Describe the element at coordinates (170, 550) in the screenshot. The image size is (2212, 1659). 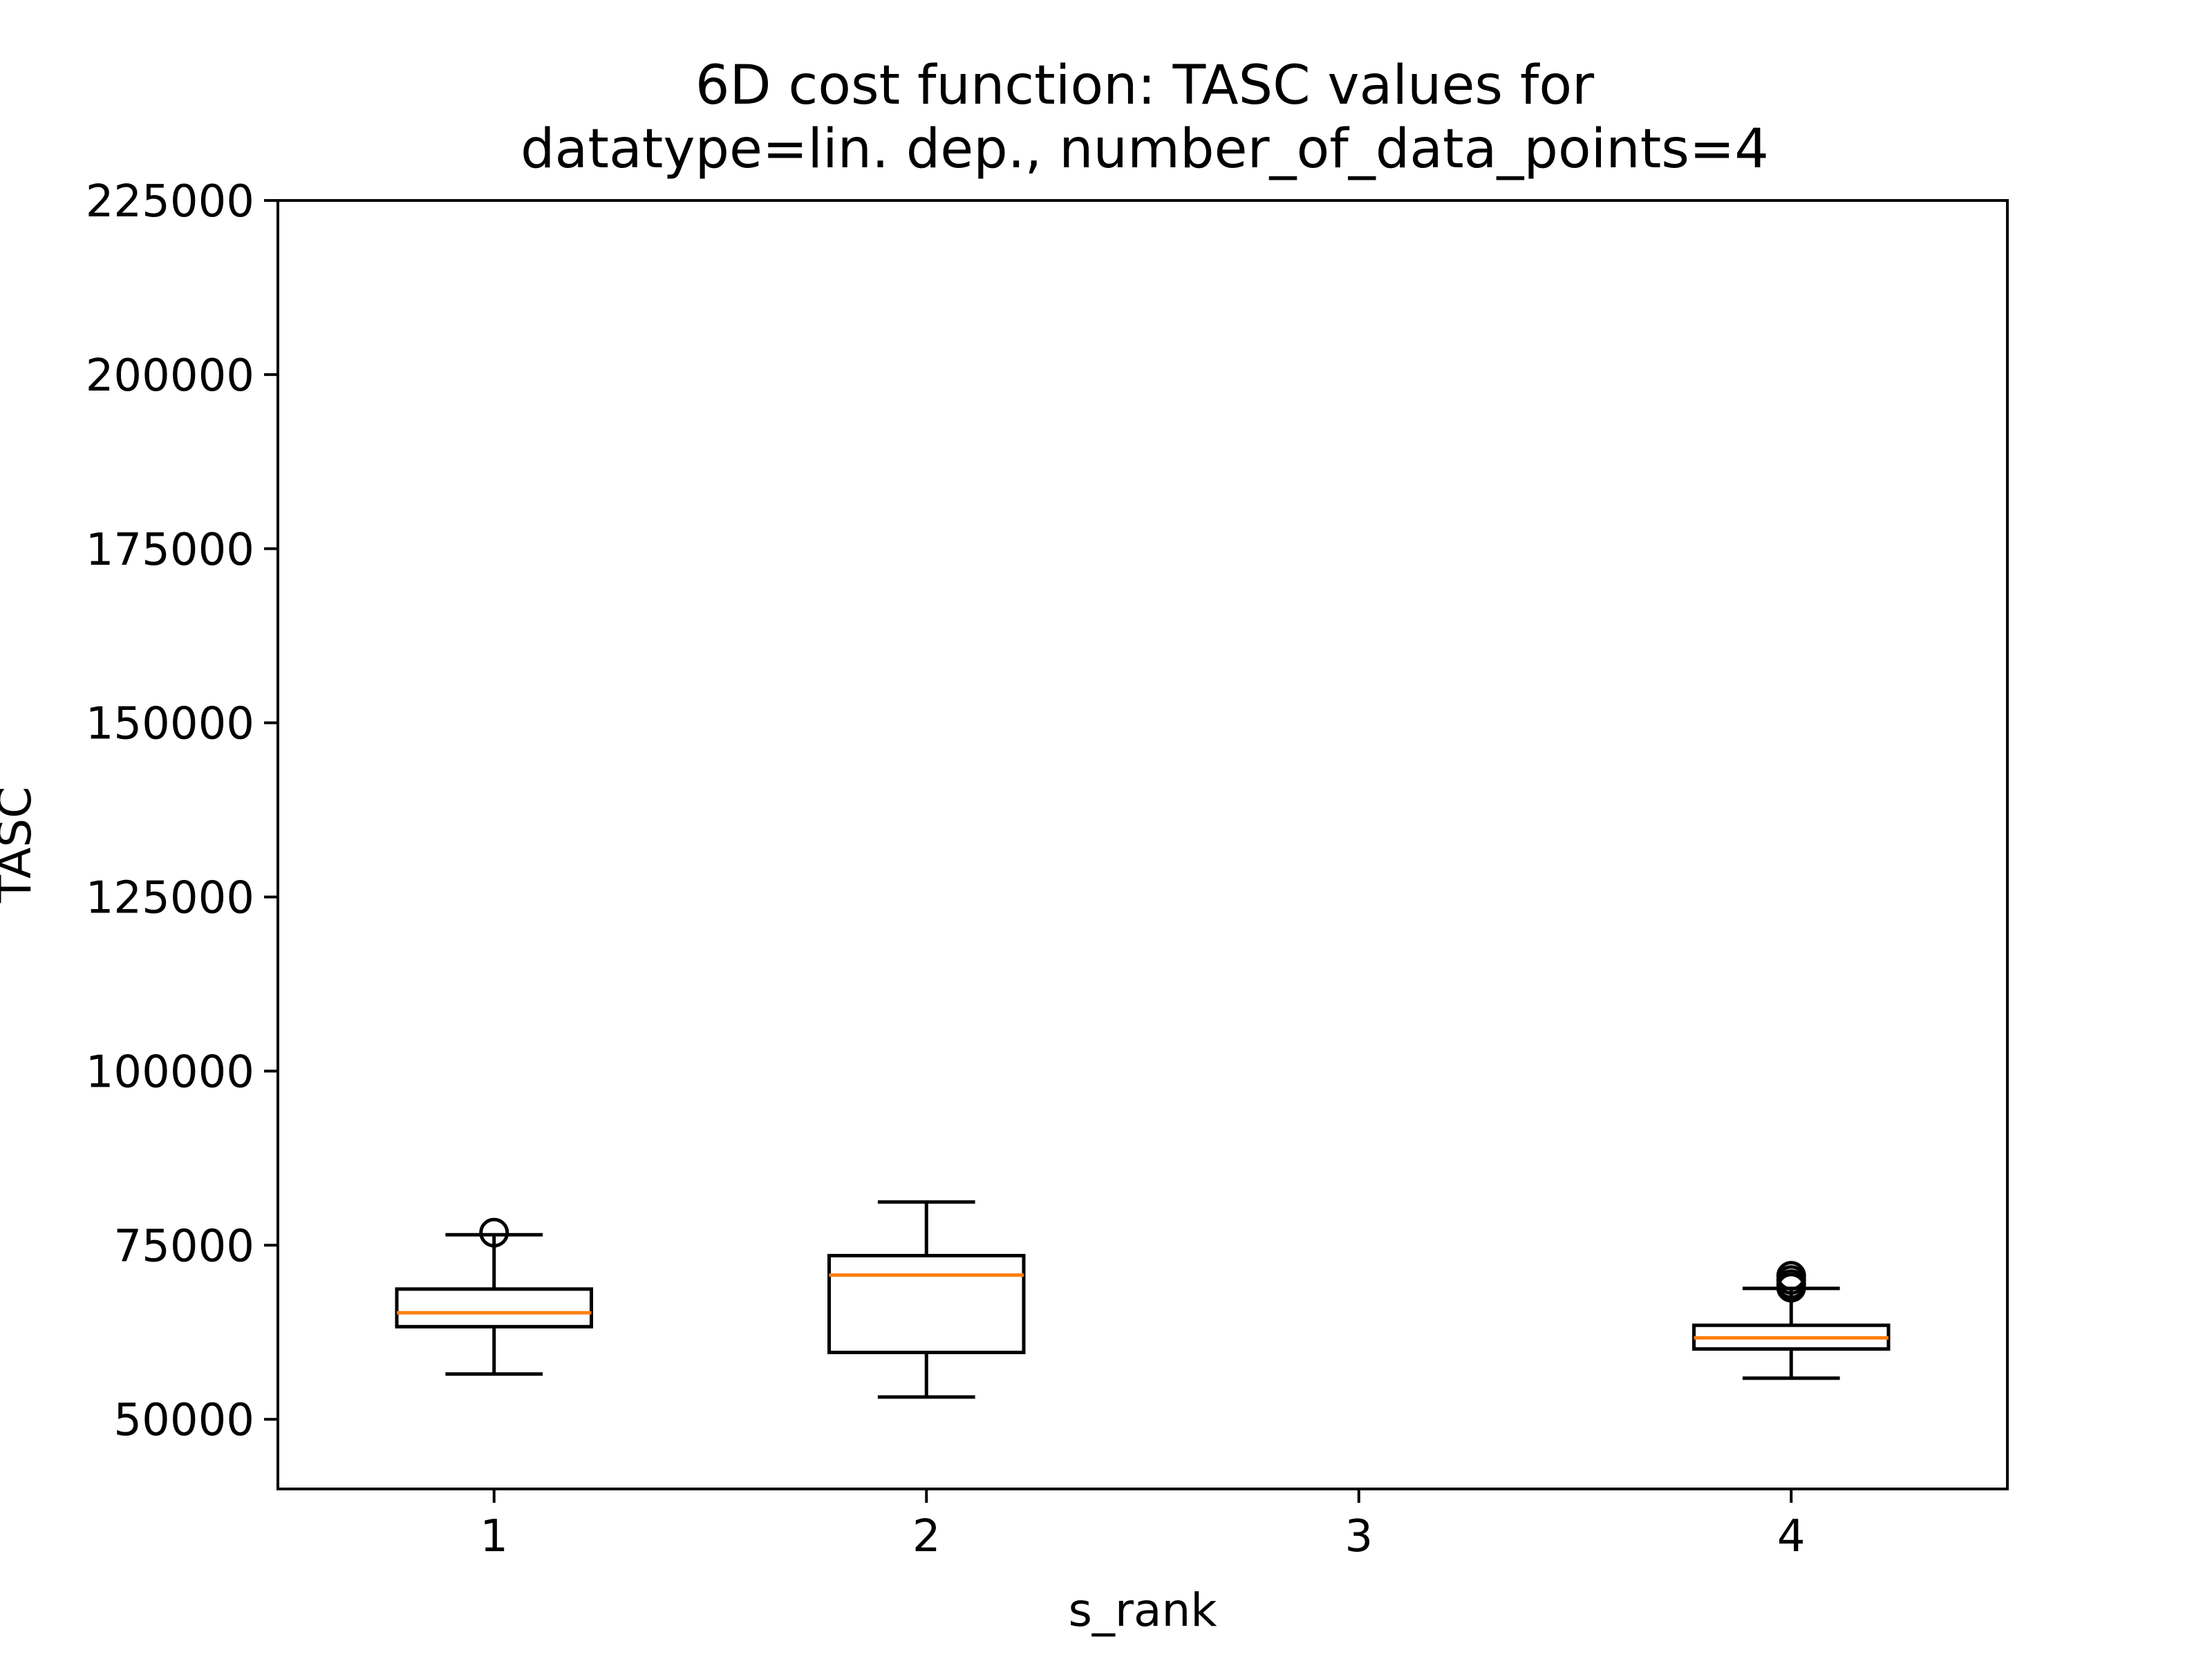
I see `y-tick-label: 175000` at that location.